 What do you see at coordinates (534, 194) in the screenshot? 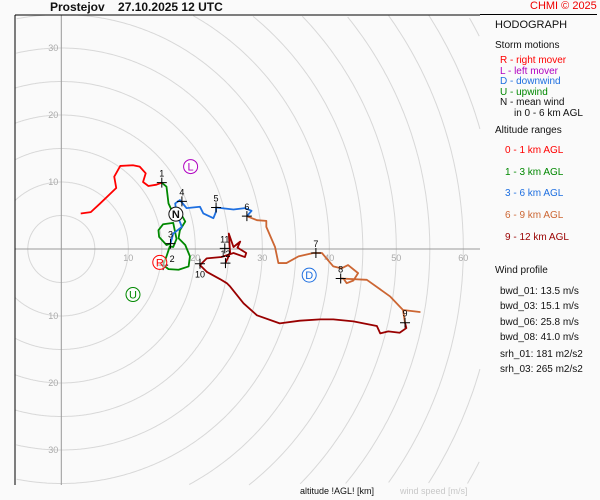
I see `altitude-legend-item: 3 - 6 km AGL` at bounding box center [534, 194].